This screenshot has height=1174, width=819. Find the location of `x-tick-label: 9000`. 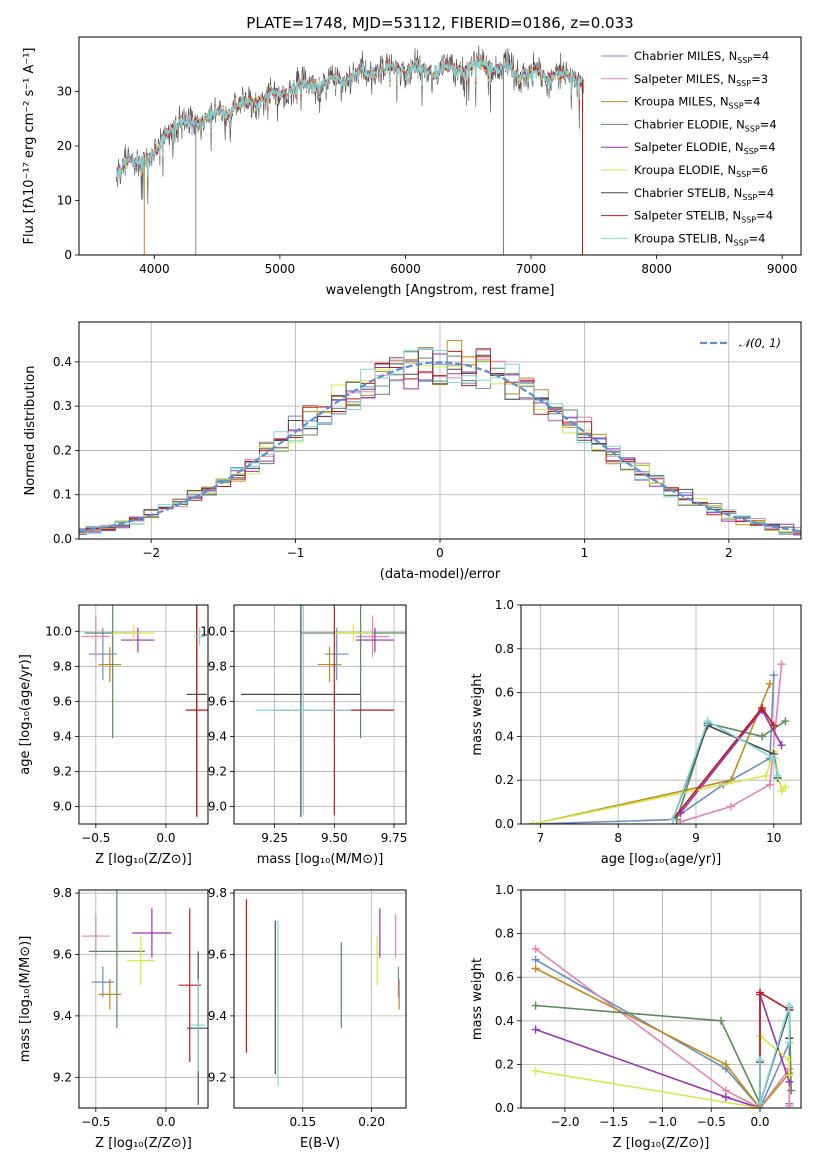

x-tick-label: 9000 is located at coordinates (782, 269).